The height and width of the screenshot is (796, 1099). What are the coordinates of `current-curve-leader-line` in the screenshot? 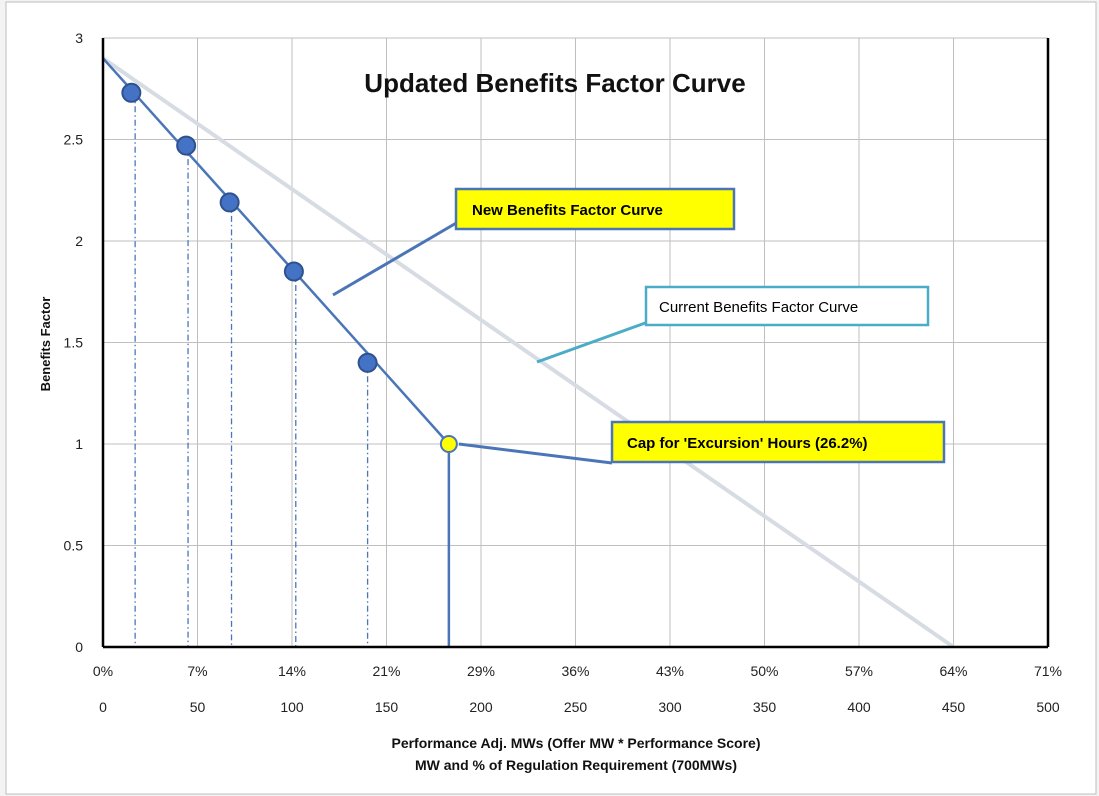 It's located at (592, 342).